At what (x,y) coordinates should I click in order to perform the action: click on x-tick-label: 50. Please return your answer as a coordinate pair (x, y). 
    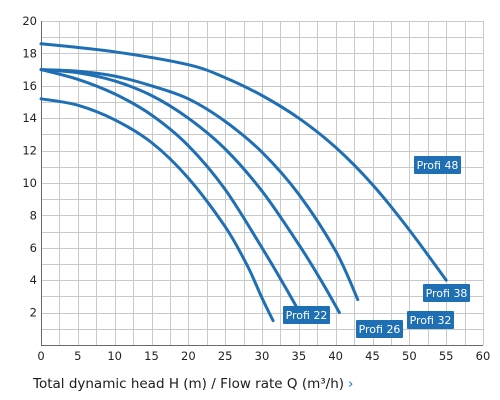
    Looking at the image, I should click on (409, 356).